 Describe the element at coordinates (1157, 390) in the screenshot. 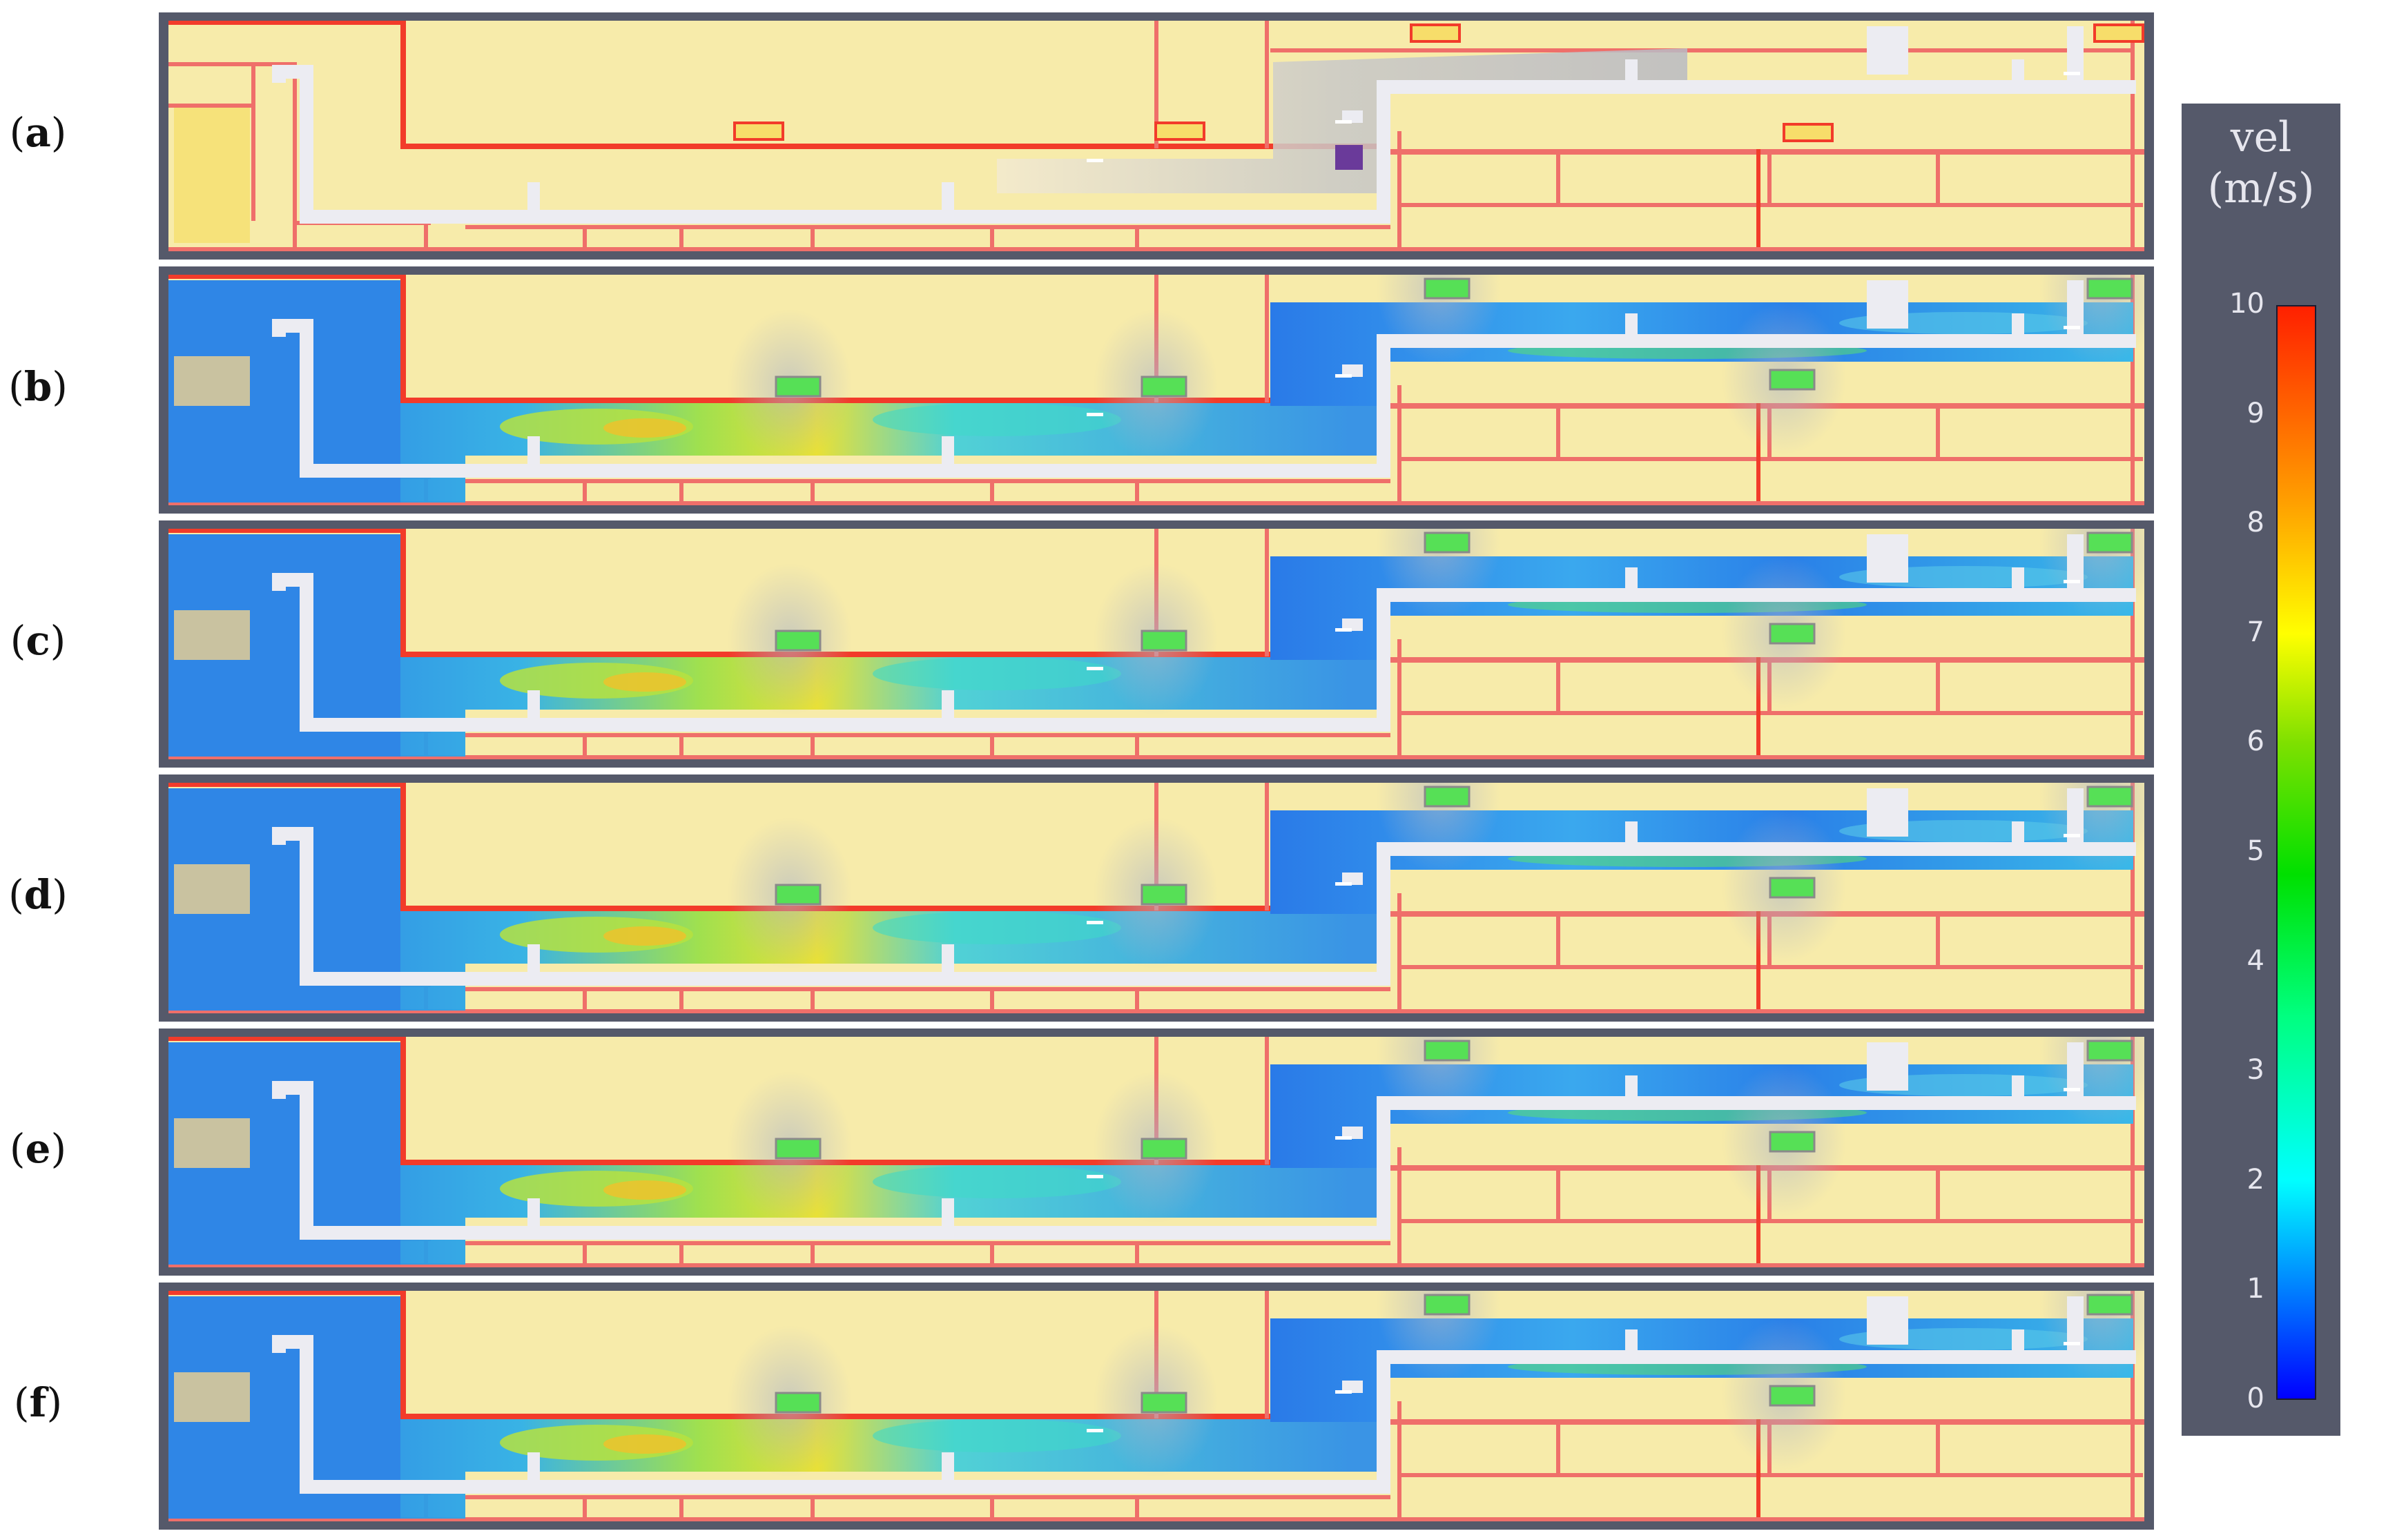

I see `floorplan-panel-b` at that location.